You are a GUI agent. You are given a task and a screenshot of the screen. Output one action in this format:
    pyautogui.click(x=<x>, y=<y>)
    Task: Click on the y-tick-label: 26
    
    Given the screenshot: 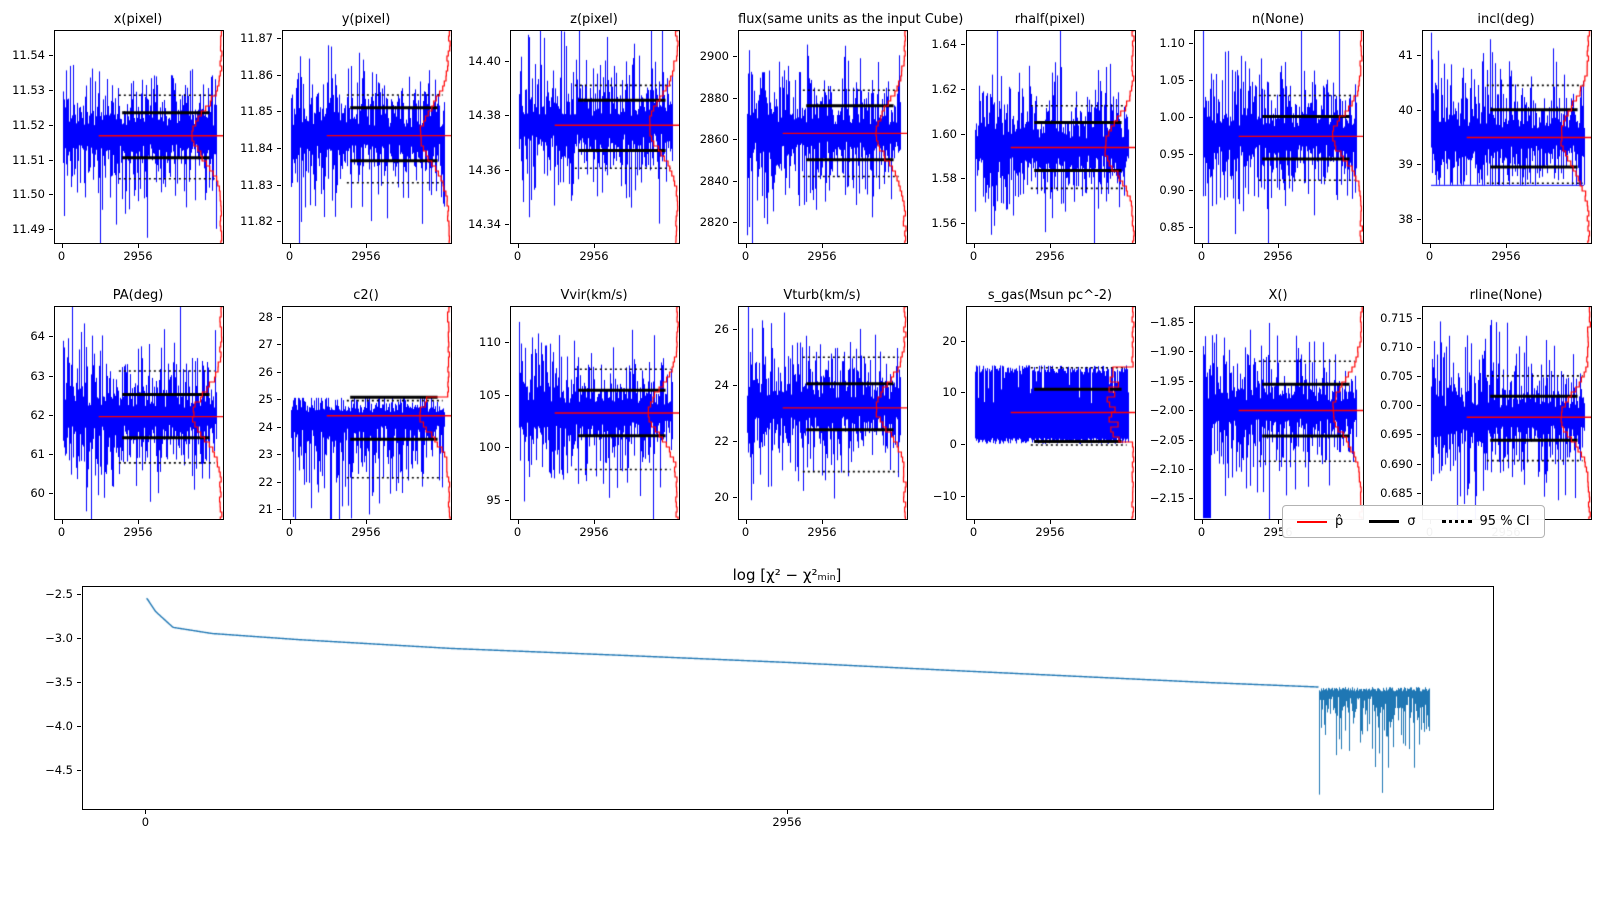 What is the action you would take?
    pyautogui.click(x=721, y=329)
    